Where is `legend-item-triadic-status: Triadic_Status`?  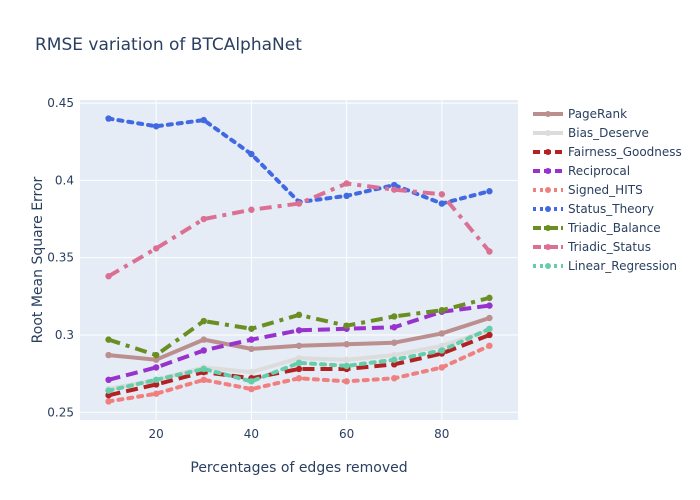 legend-item-triadic-status: Triadic_Status is located at coordinates (592, 247).